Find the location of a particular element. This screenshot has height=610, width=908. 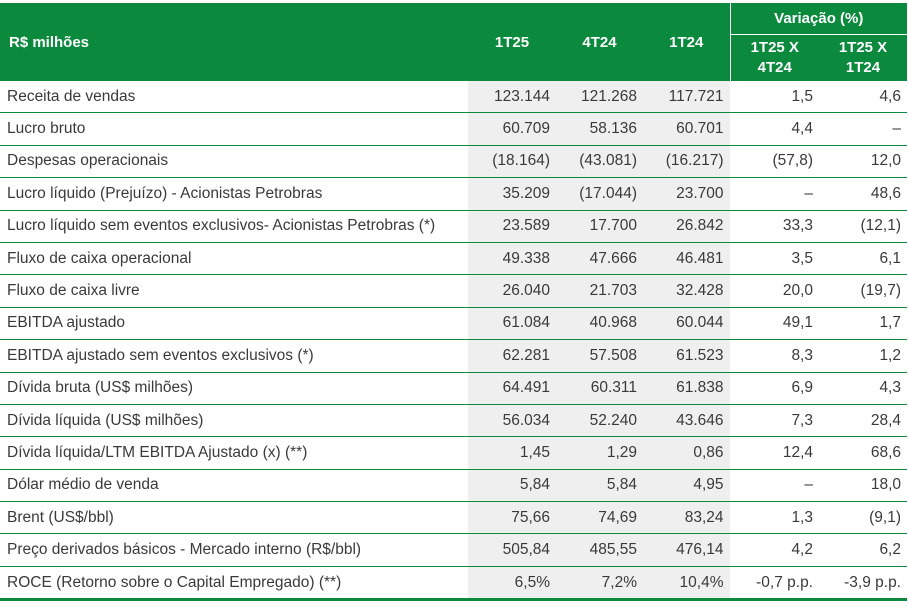

value-1t24: 46.481 is located at coordinates (686, 259).